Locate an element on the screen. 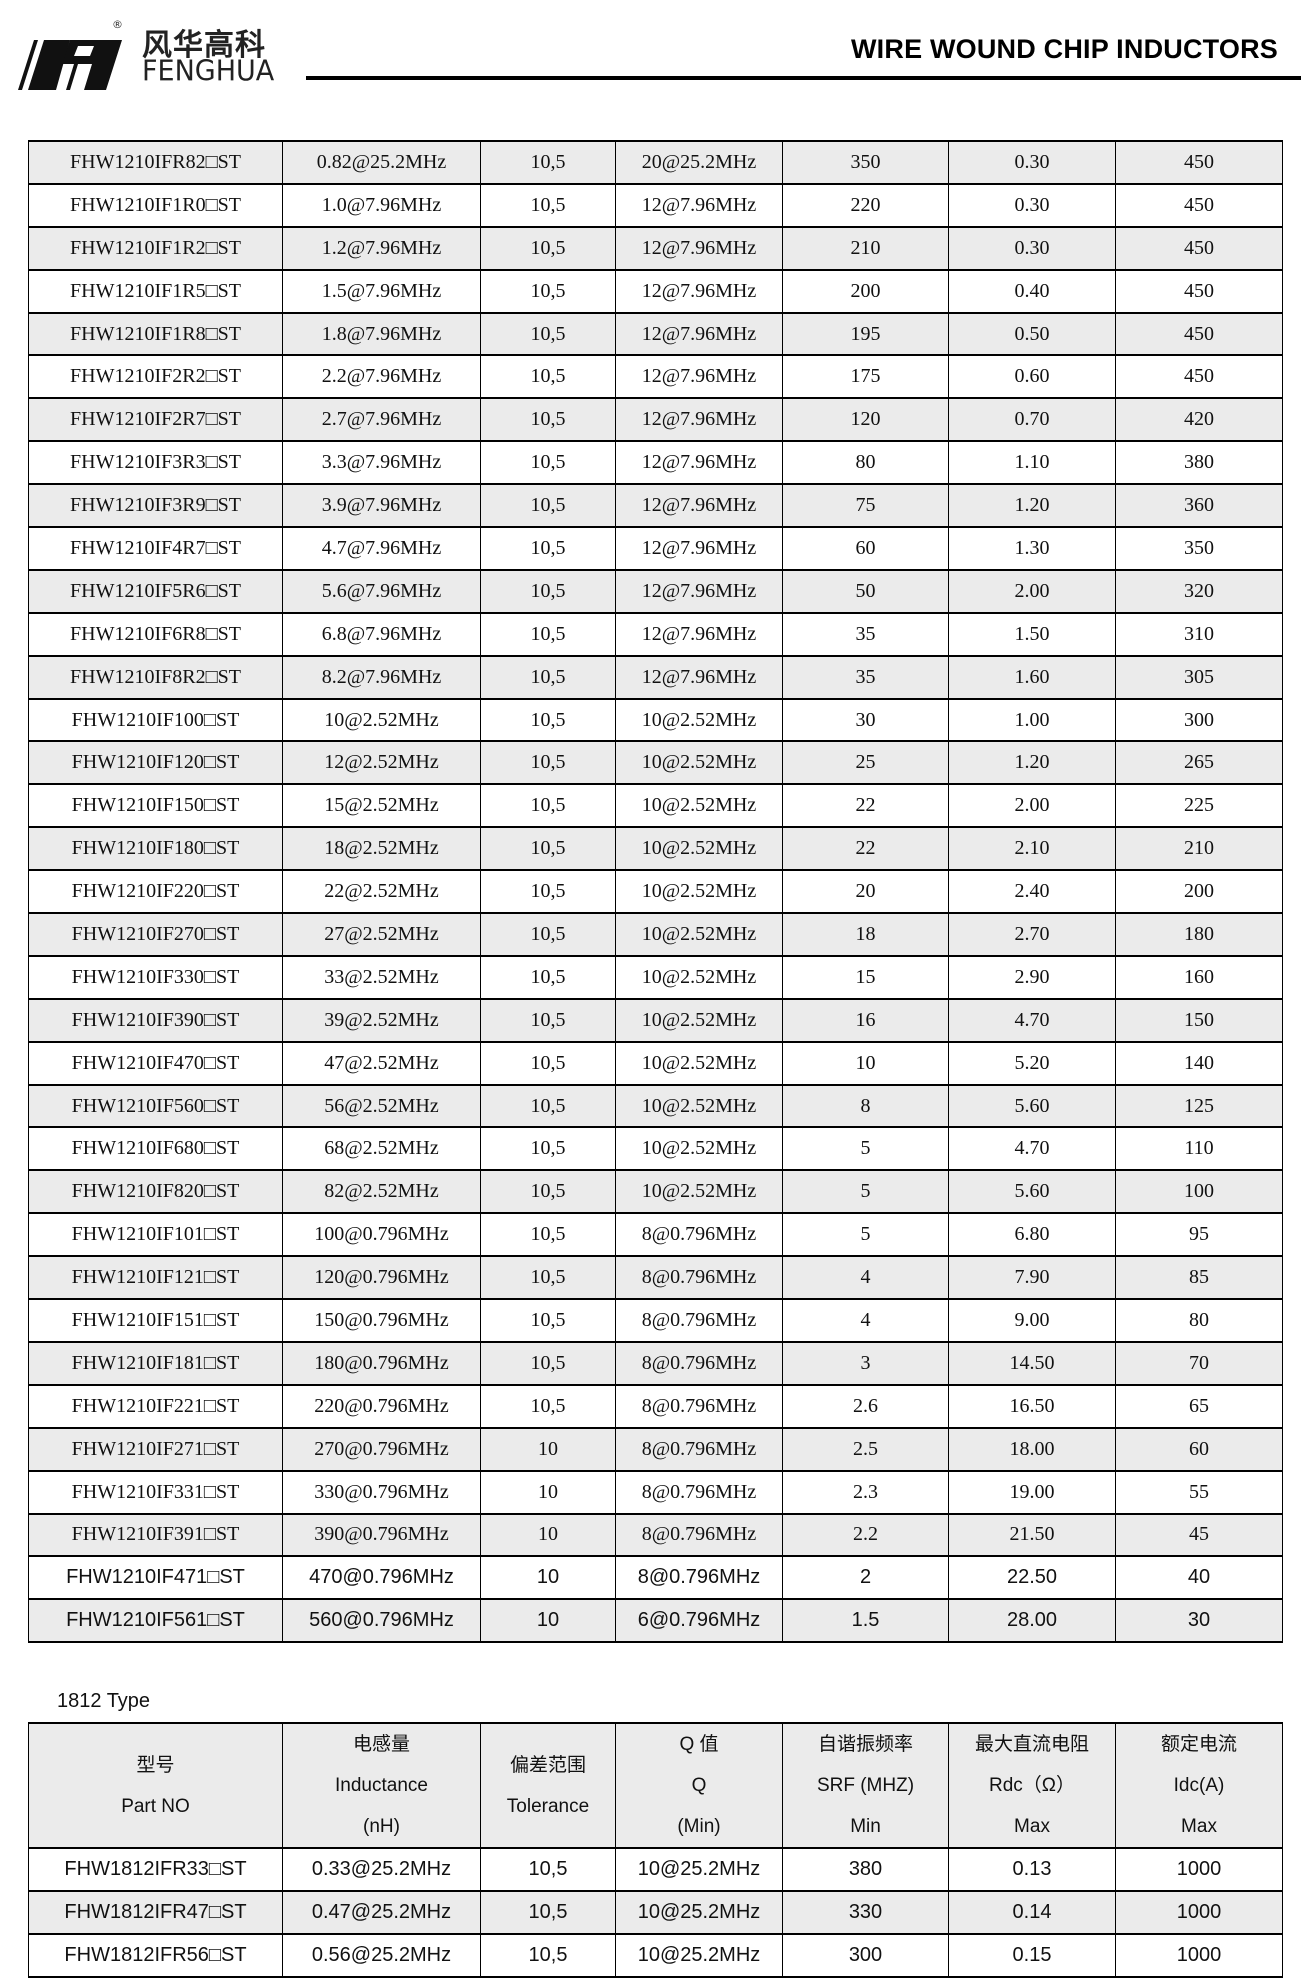 This screenshot has width=1305, height=1985. cell-rdc-max: 9.00 is located at coordinates (1032, 1320).